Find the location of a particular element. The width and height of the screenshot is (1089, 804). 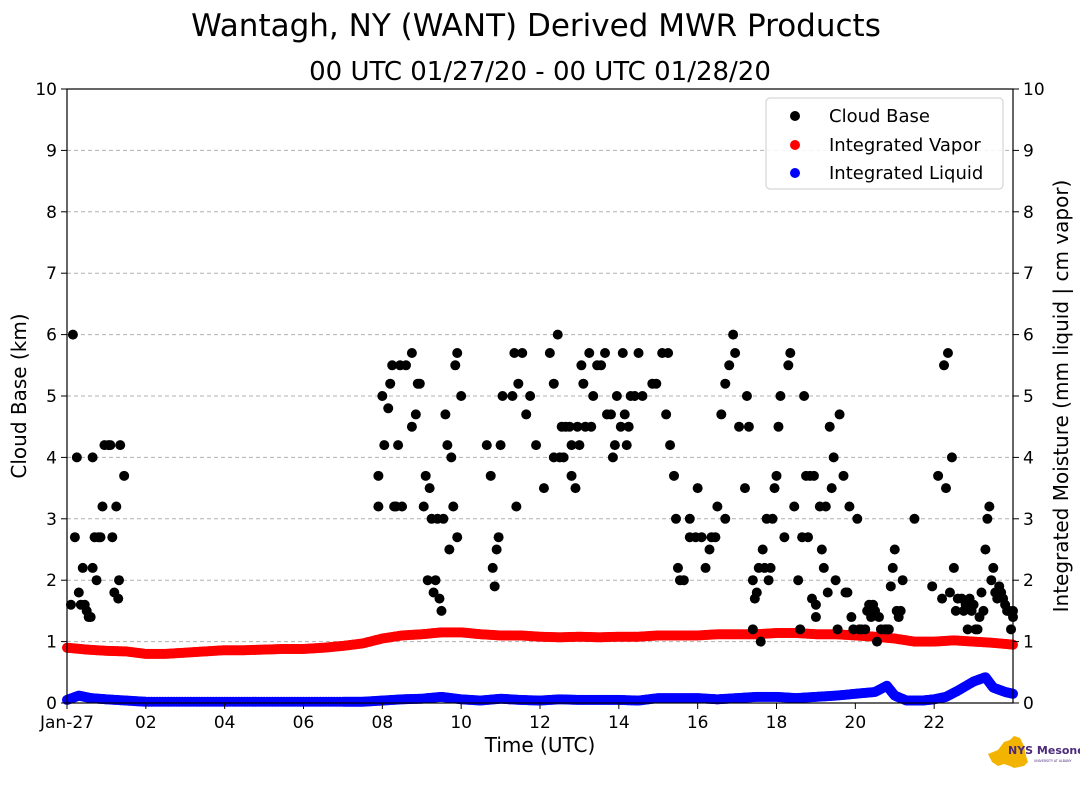

y-tick-label: 4 is located at coordinates (51, 458).